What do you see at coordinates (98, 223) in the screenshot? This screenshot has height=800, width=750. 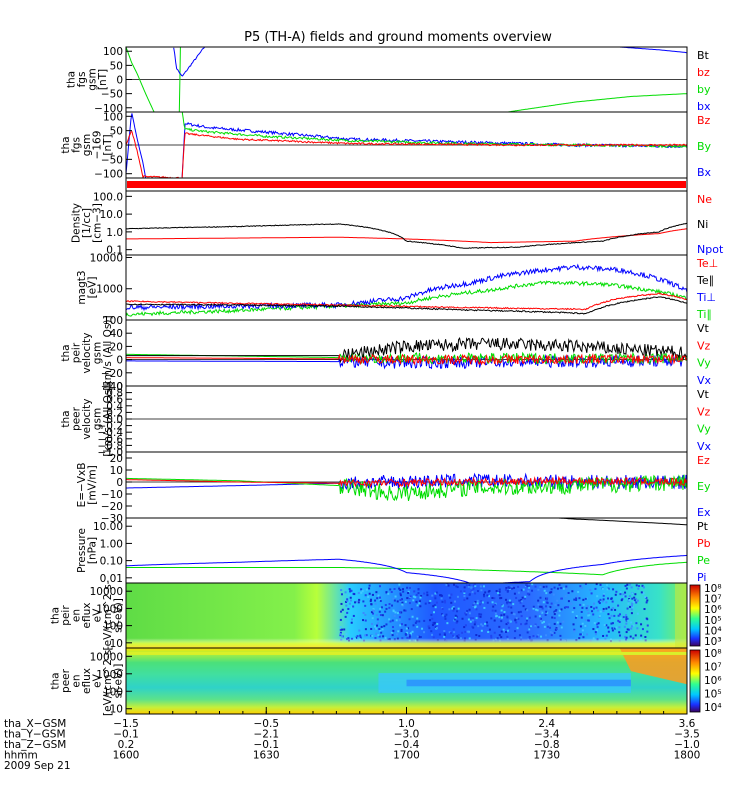 I see `y-axis-label: [cm−3]` at bounding box center [98, 223].